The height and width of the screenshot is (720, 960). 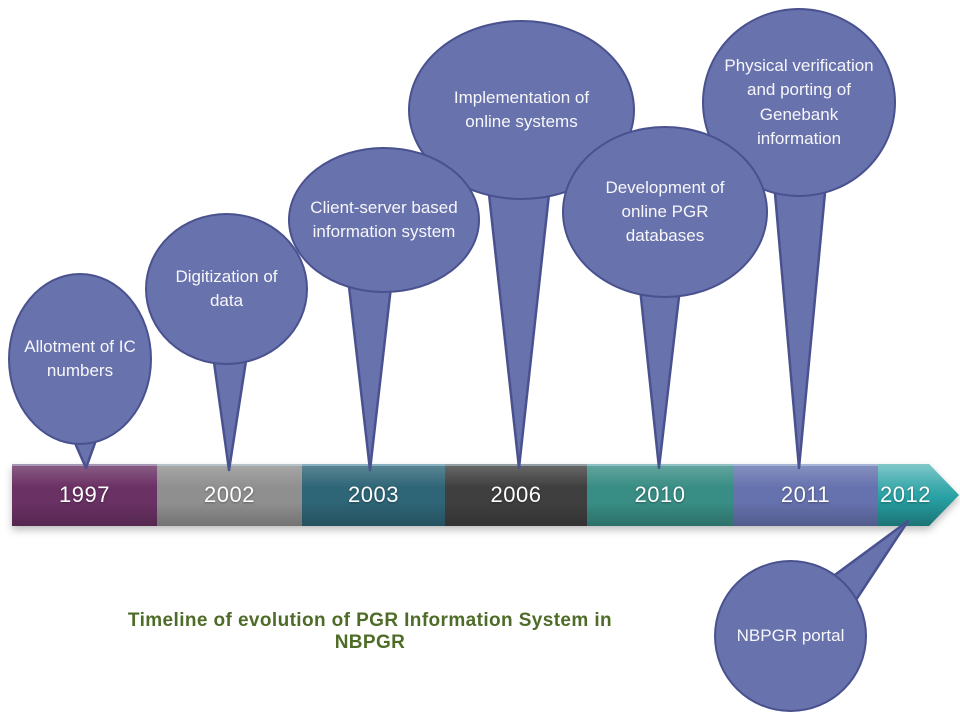 I want to click on tail-implementation-online-systems, so click(x=519, y=326).